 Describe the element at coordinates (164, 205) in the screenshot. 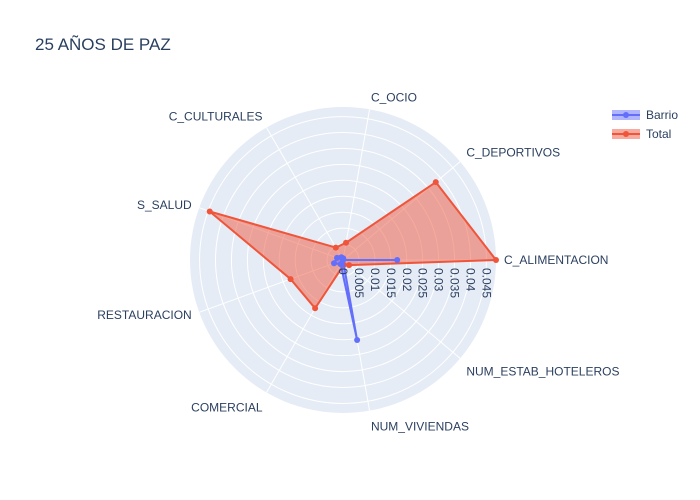

I see `axis-label-s_salud: S_SALUD` at that location.